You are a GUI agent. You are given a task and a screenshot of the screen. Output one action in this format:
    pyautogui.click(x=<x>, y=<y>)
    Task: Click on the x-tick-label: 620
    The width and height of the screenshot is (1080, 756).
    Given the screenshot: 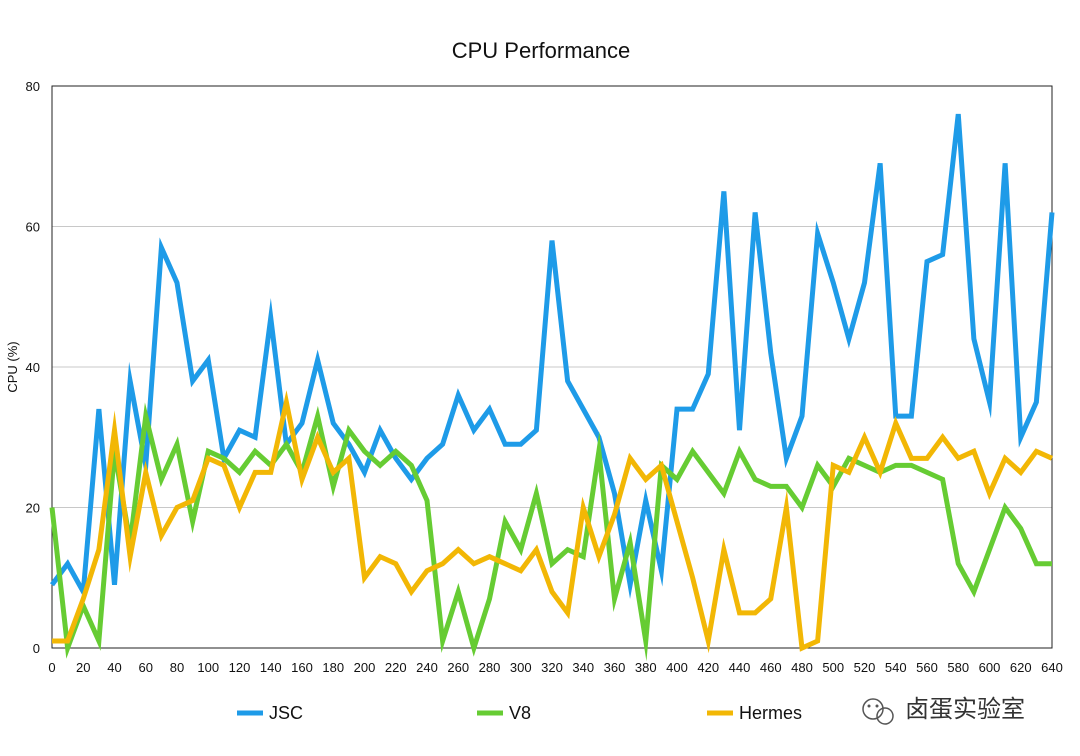 What is the action you would take?
    pyautogui.click(x=1021, y=667)
    